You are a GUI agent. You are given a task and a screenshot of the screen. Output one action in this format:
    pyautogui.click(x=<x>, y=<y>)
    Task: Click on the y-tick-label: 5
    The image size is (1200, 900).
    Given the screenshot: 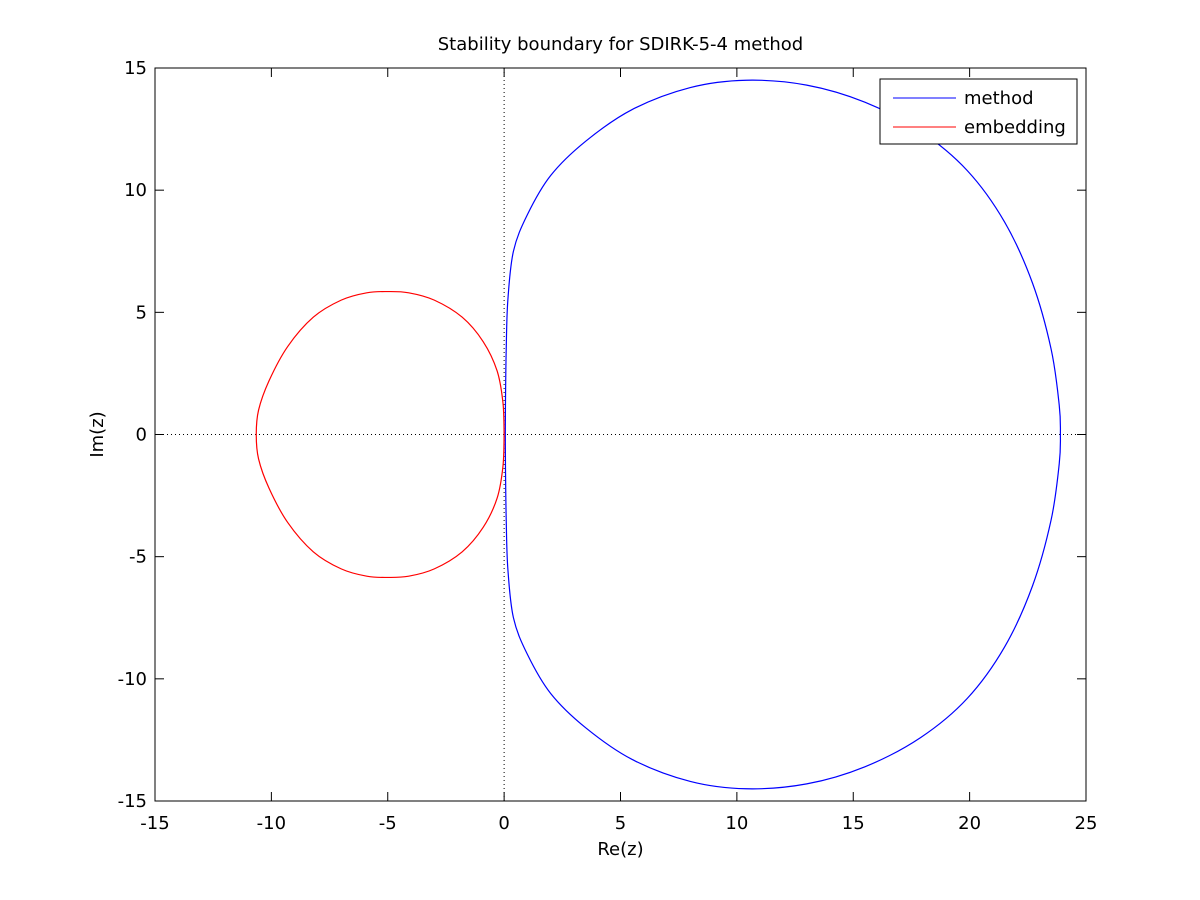 What is the action you would take?
    pyautogui.click(x=141, y=312)
    